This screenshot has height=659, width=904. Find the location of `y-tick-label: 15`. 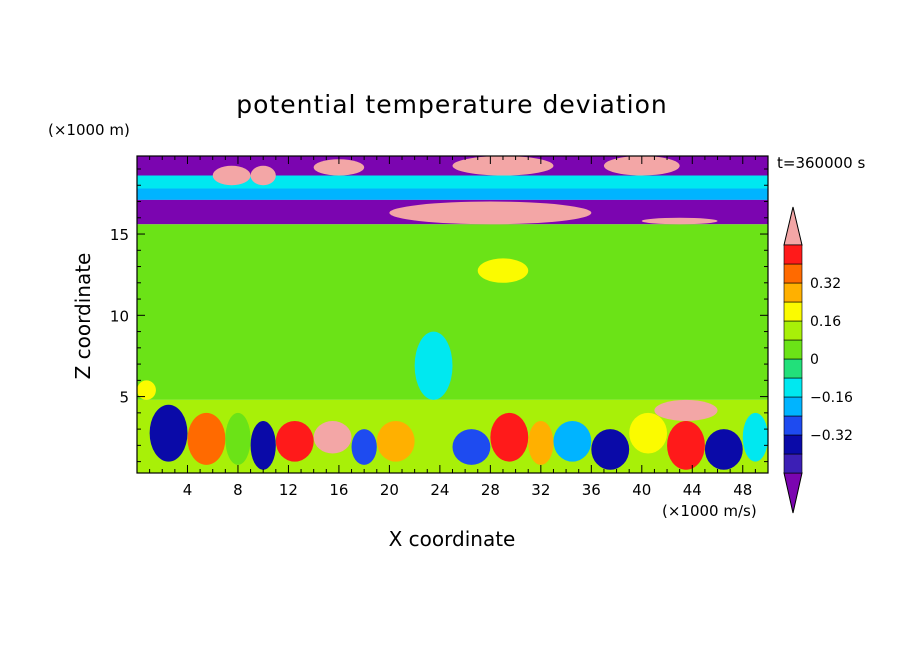

y-tick-label: 15 is located at coordinates (119, 235).